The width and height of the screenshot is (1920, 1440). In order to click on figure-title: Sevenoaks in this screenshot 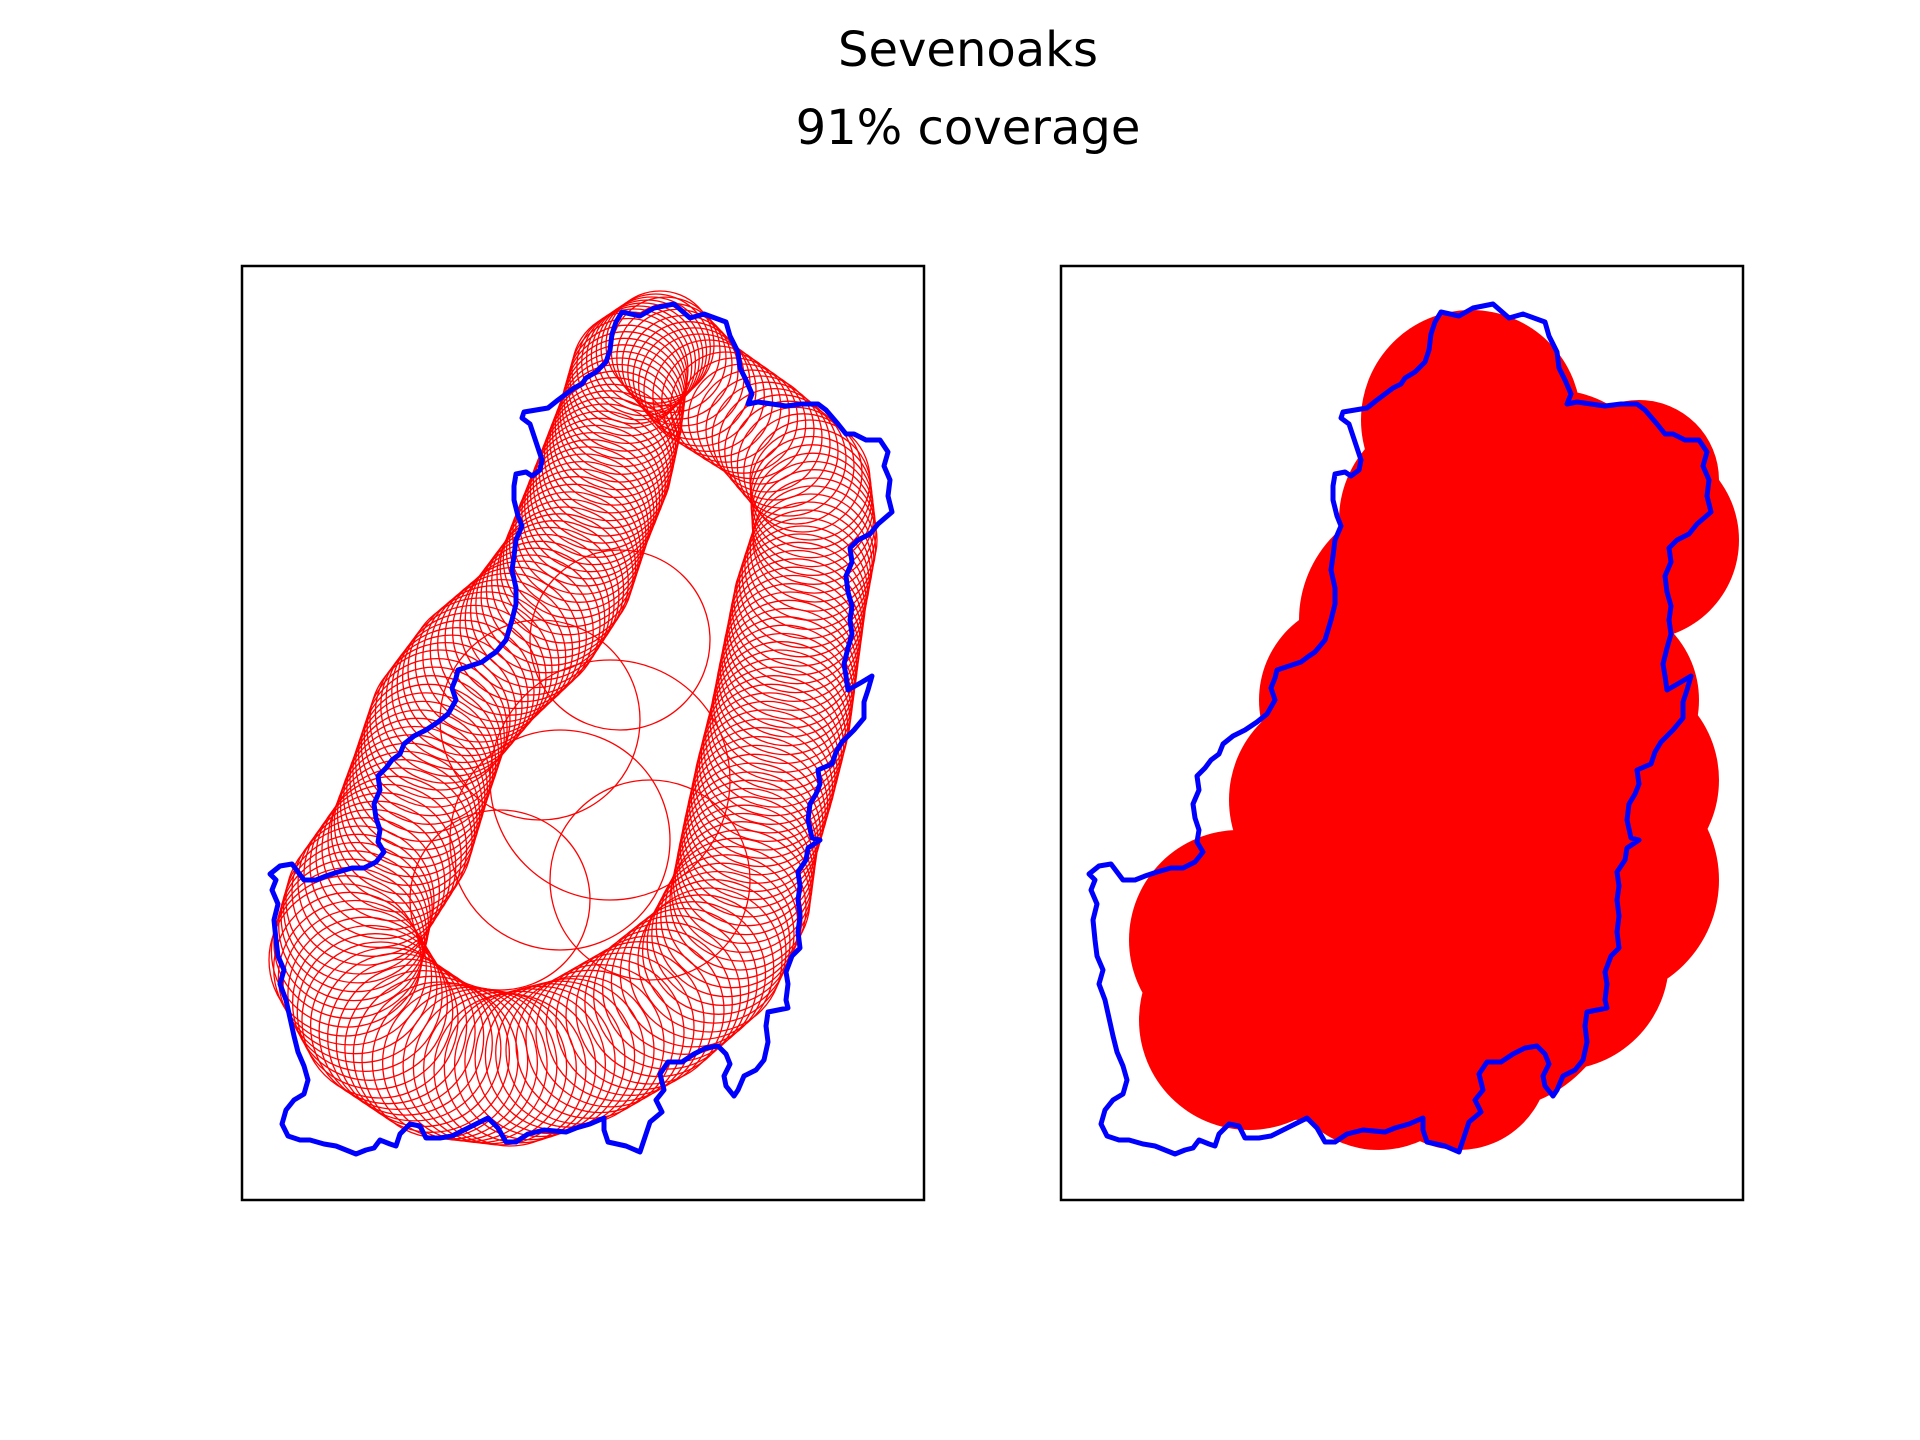, I will do `click(968, 50)`.